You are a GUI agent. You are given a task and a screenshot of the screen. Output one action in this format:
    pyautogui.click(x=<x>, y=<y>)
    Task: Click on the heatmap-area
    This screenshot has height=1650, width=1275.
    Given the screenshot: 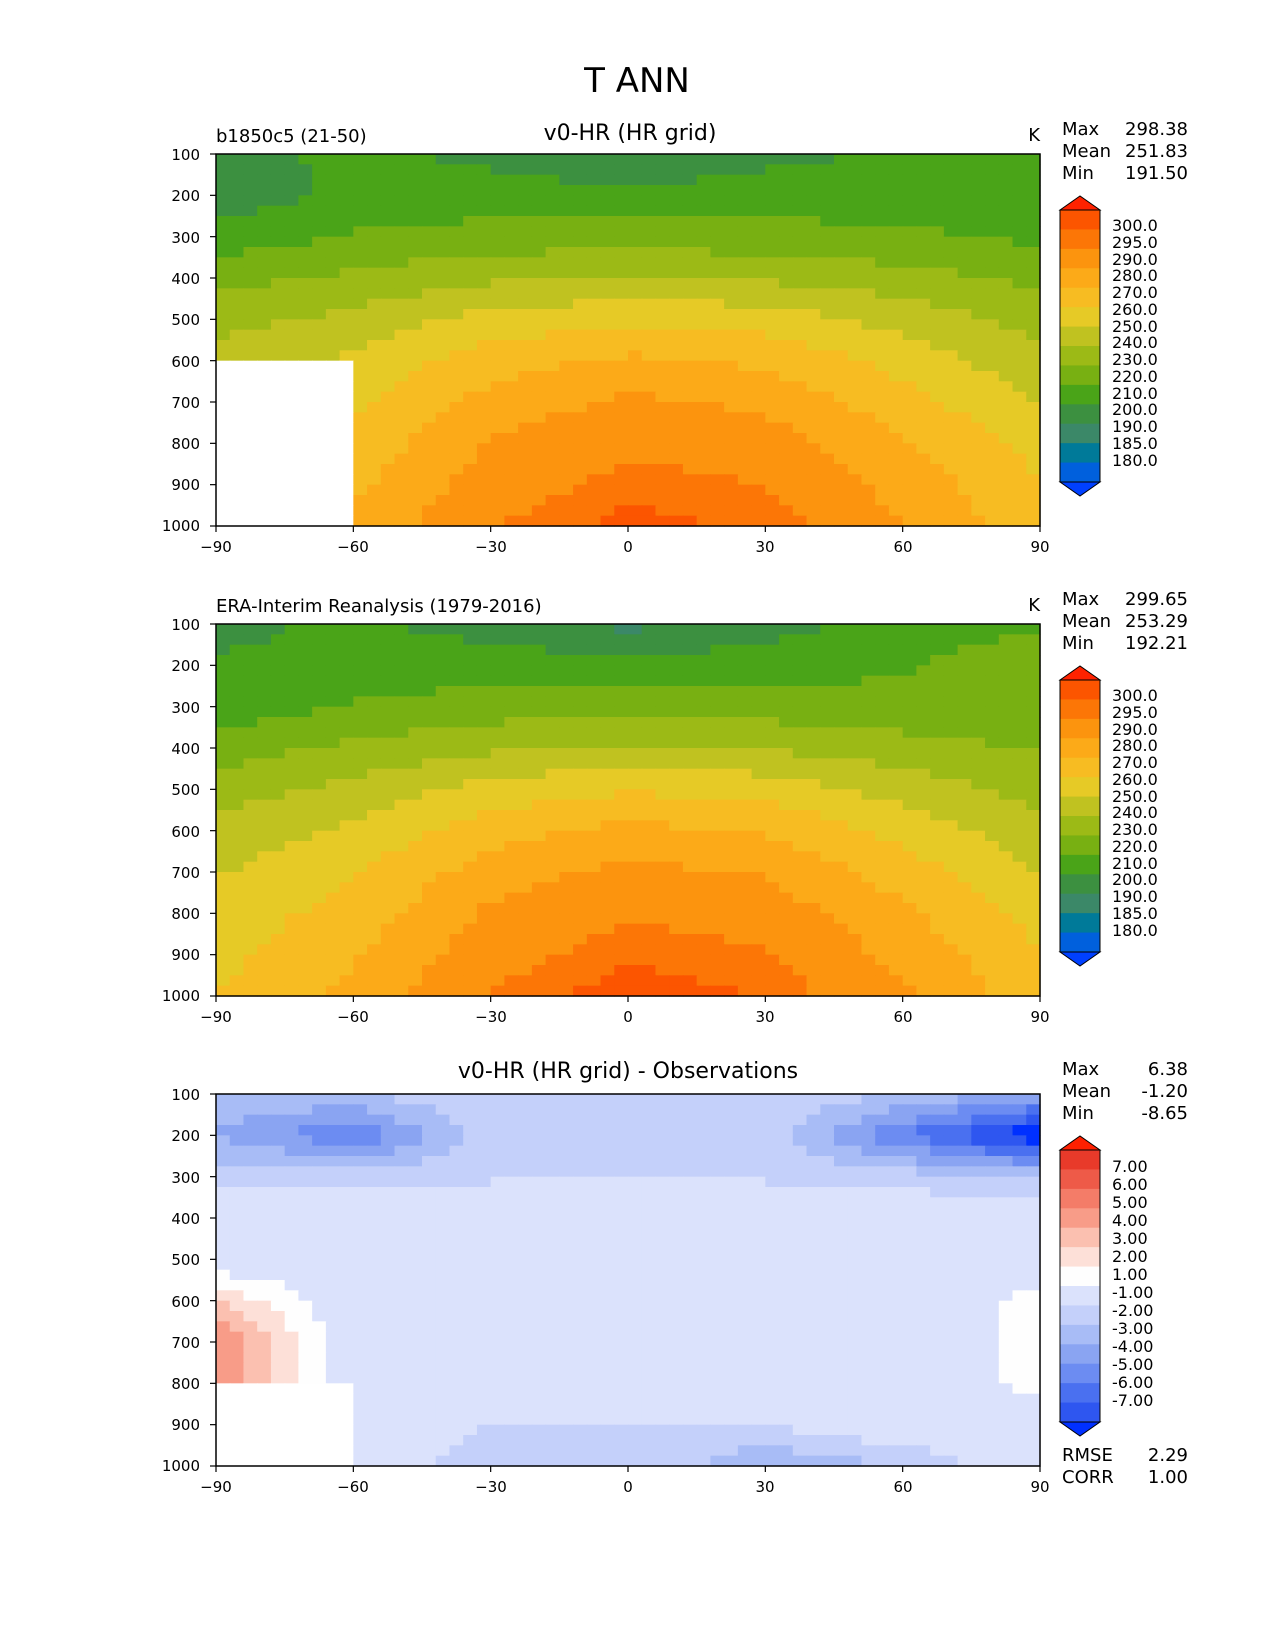 What is the action you would take?
    pyautogui.click(x=628, y=340)
    